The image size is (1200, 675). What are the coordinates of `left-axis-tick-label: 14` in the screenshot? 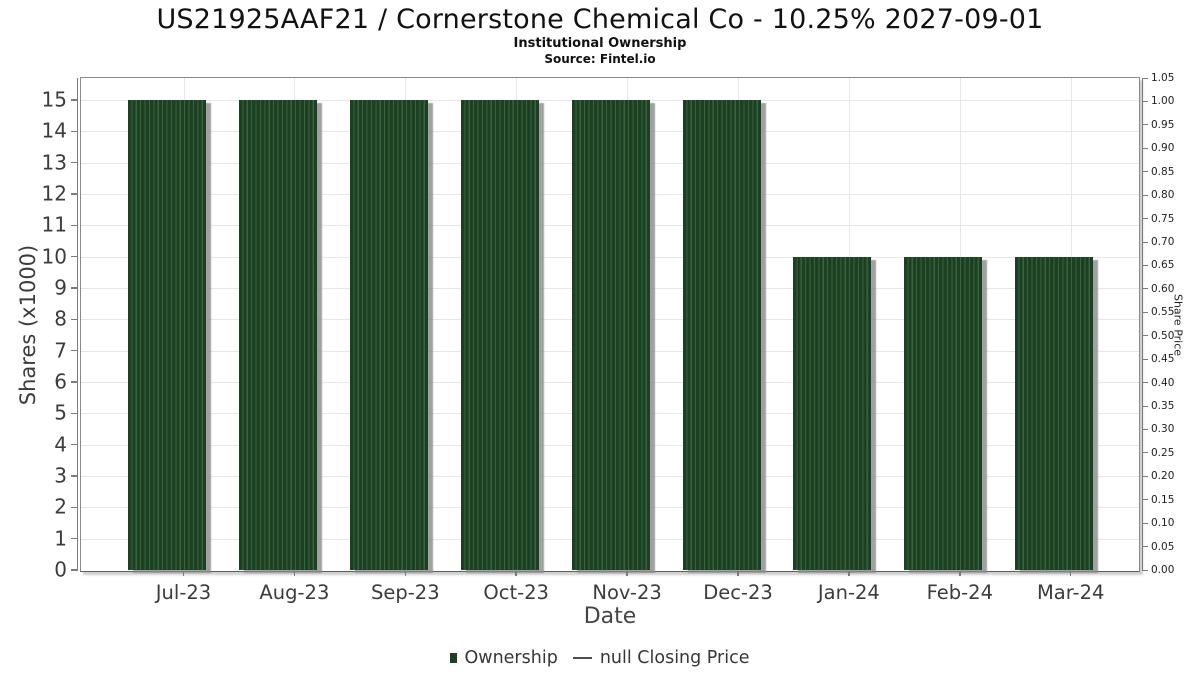 It's located at (54, 130).